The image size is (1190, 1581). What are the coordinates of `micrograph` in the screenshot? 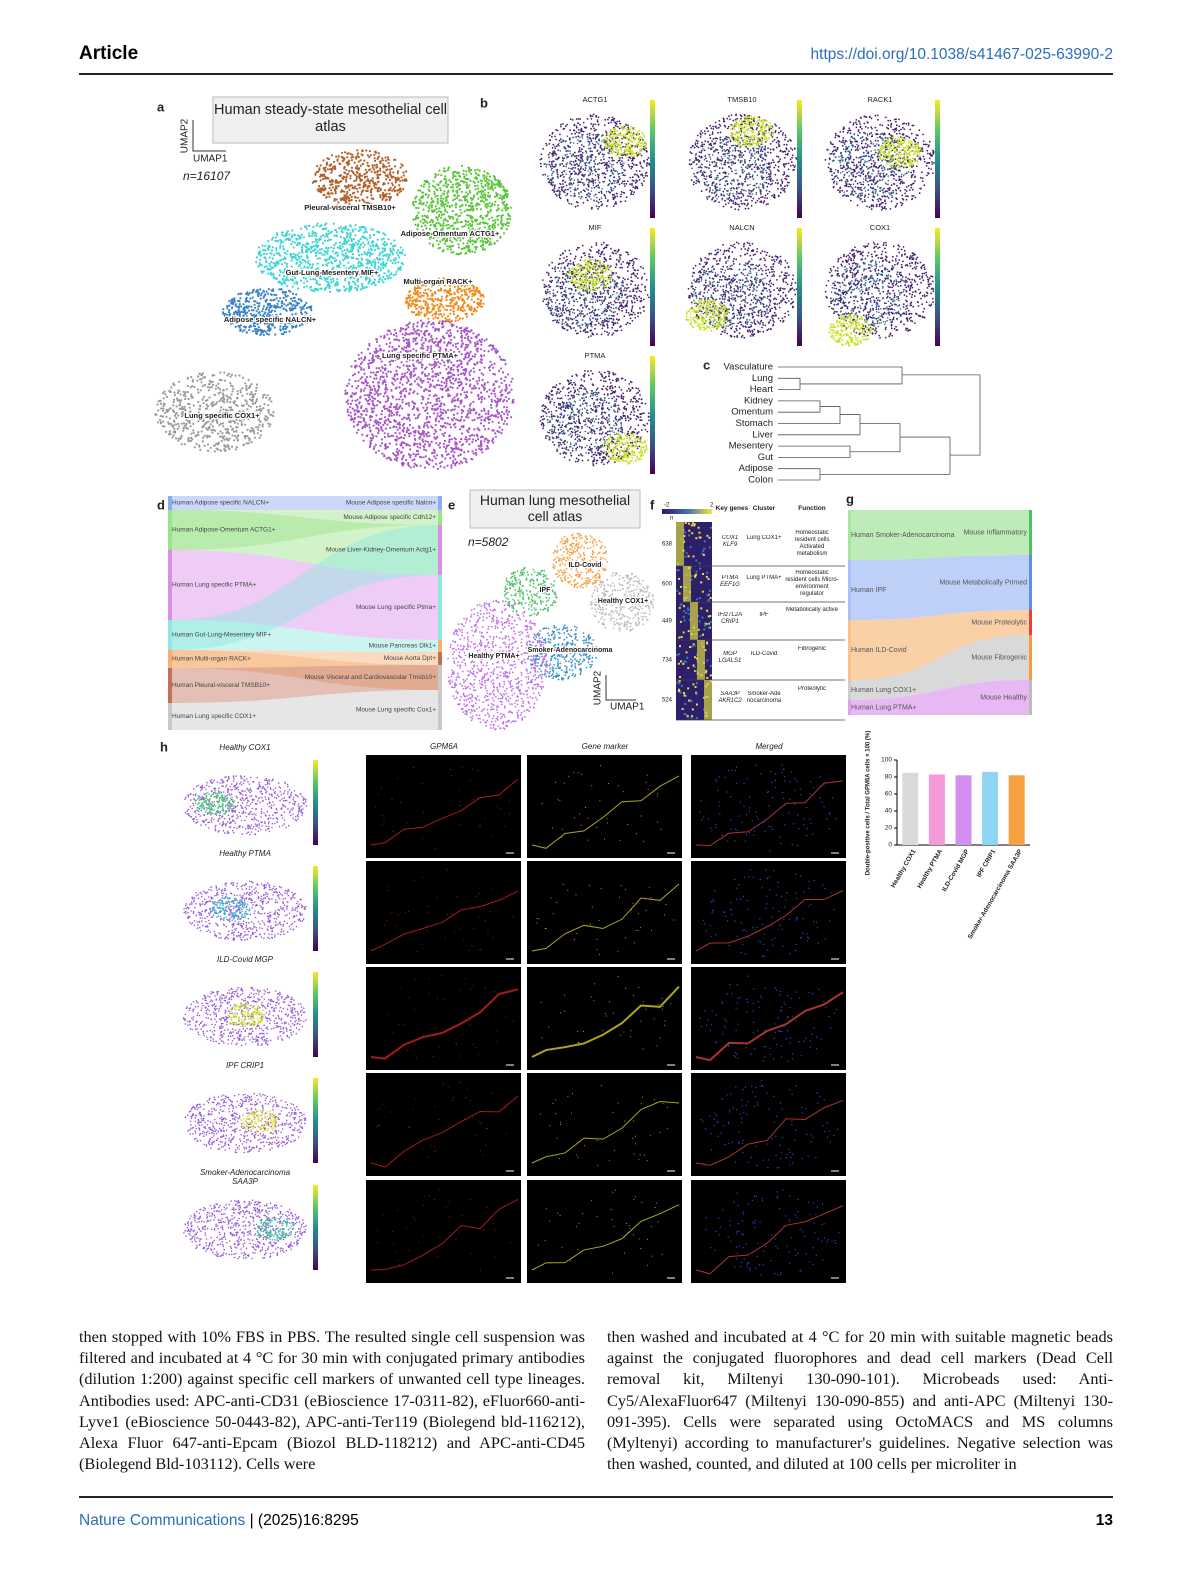 It's located at (604, 806).